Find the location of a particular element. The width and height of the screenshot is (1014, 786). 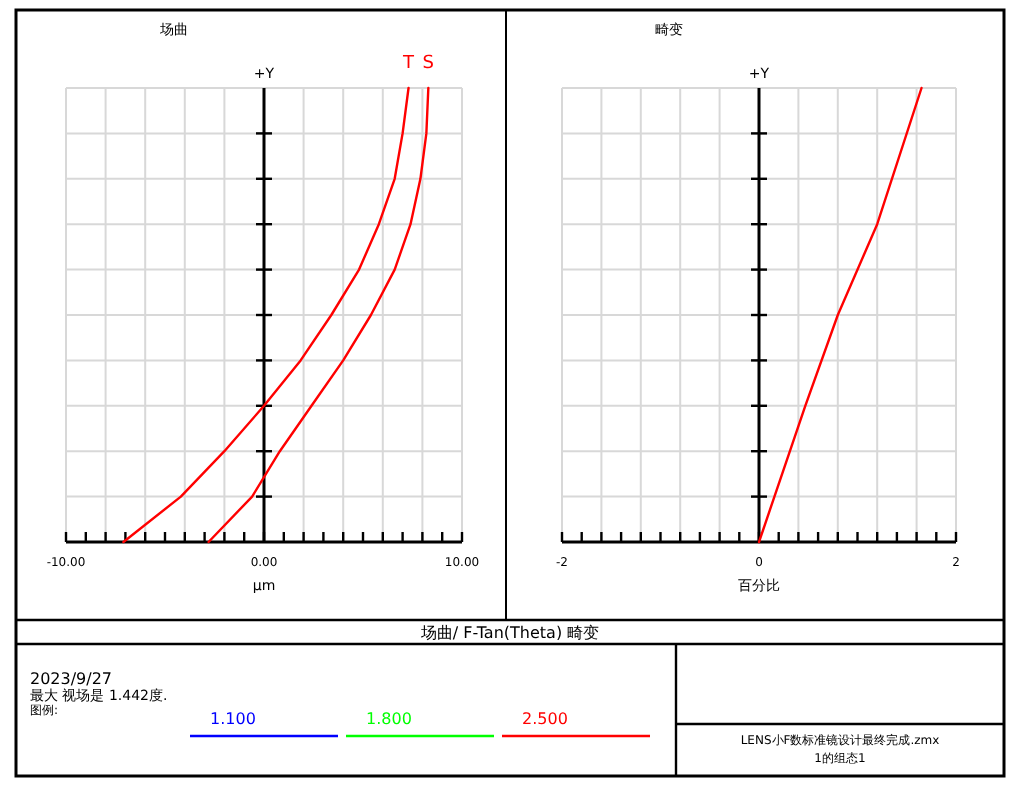

category-label: 1.800 is located at coordinates (389, 719).